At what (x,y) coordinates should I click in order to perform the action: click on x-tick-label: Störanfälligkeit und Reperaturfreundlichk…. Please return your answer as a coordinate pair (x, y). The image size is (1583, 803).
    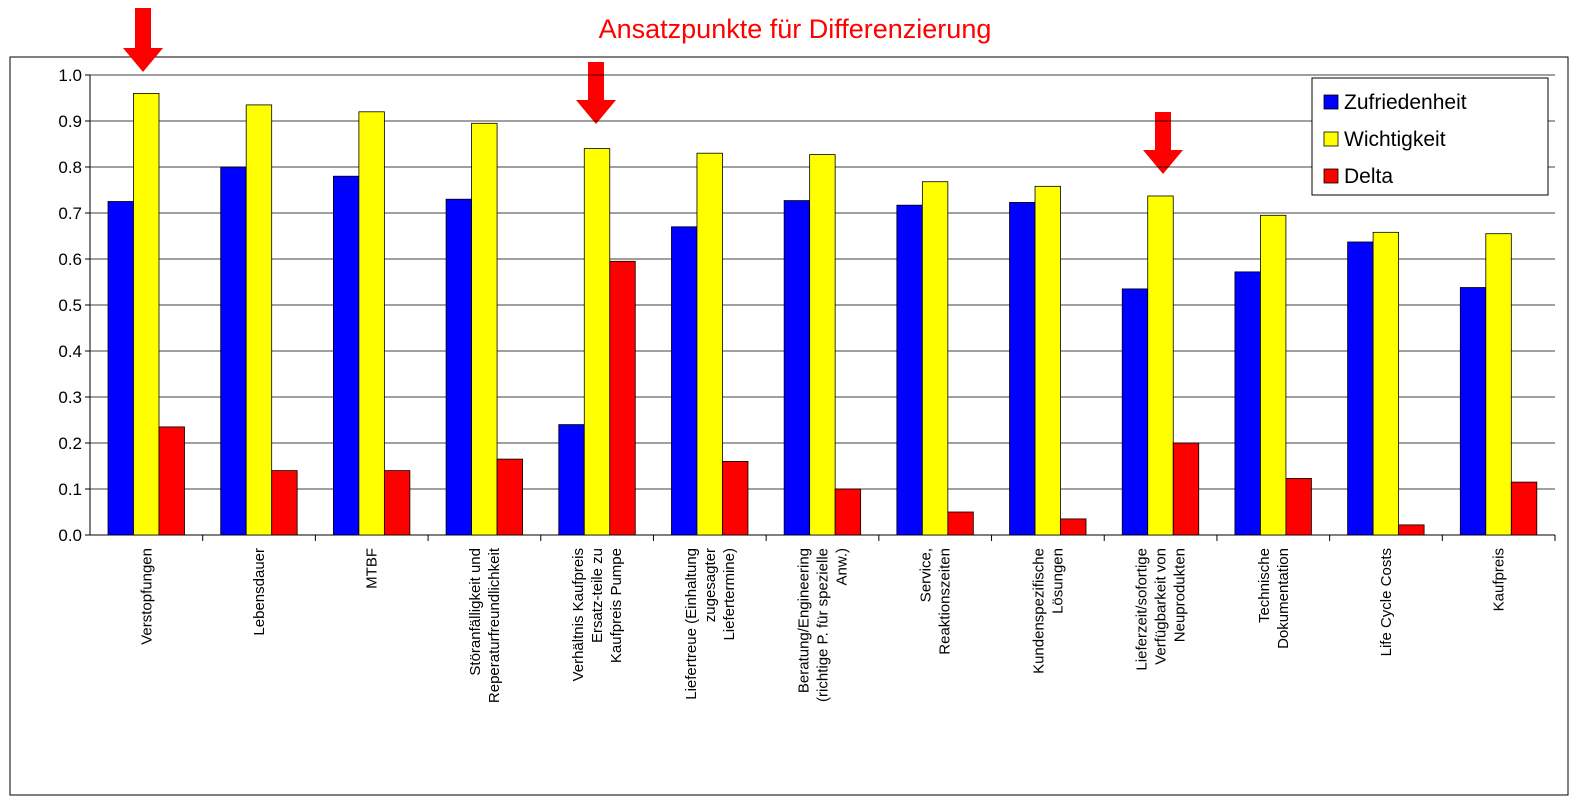
    Looking at the image, I should click on (485, 625).